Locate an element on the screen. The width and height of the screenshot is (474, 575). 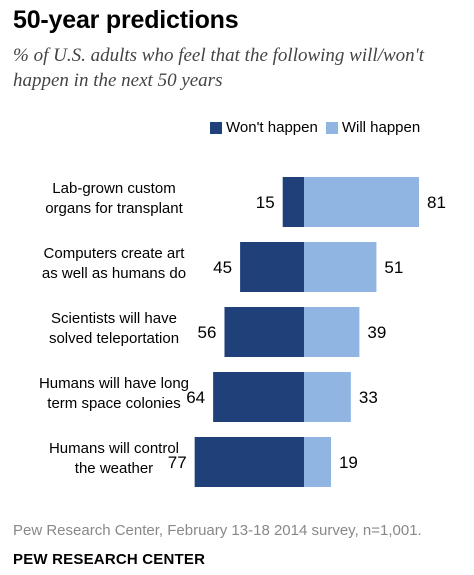
category-label-3-0: Humans will have long is located at coordinates (114, 383).